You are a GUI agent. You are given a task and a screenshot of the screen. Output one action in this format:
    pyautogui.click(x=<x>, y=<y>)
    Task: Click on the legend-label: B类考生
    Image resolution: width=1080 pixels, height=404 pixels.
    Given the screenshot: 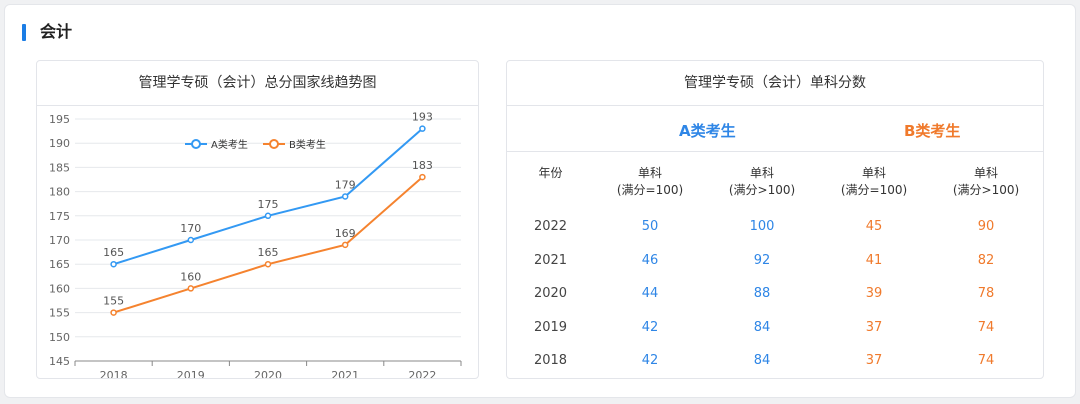 What is the action you would take?
    pyautogui.click(x=307, y=144)
    